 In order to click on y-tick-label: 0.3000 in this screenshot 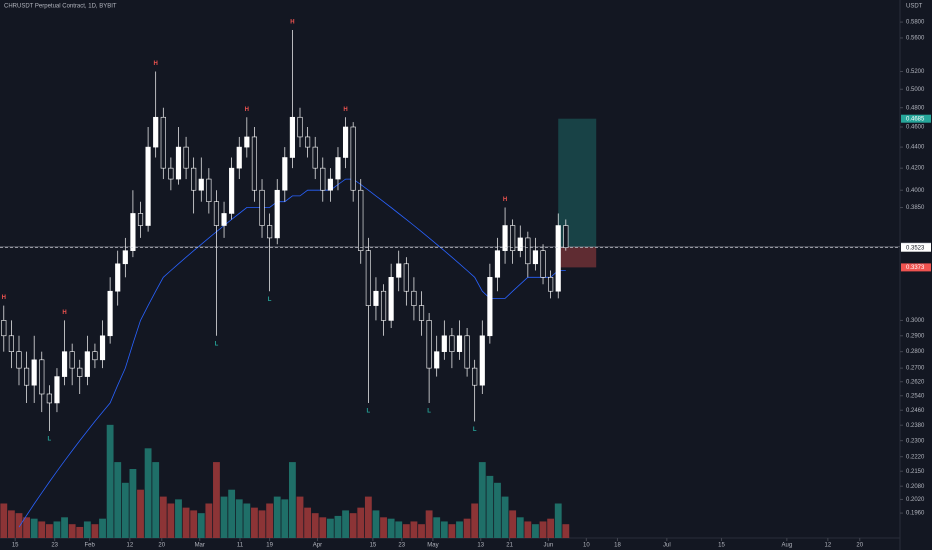, I will do `click(915, 321)`.